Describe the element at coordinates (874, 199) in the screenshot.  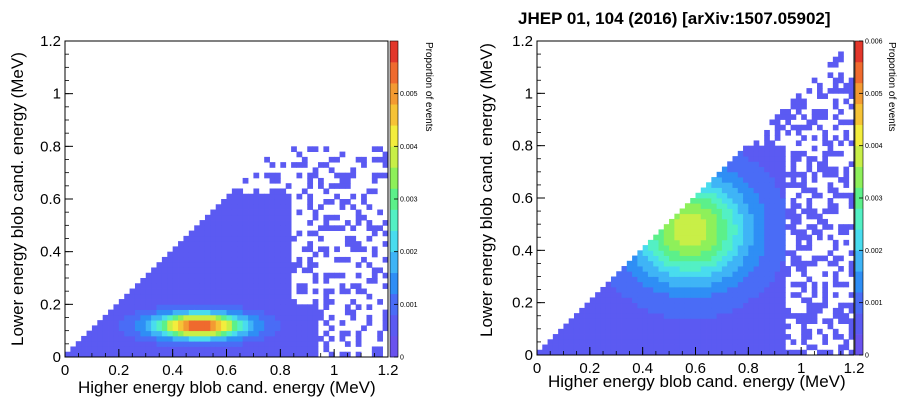
I see `right-colorbar-tick-label: 0.003` at that location.